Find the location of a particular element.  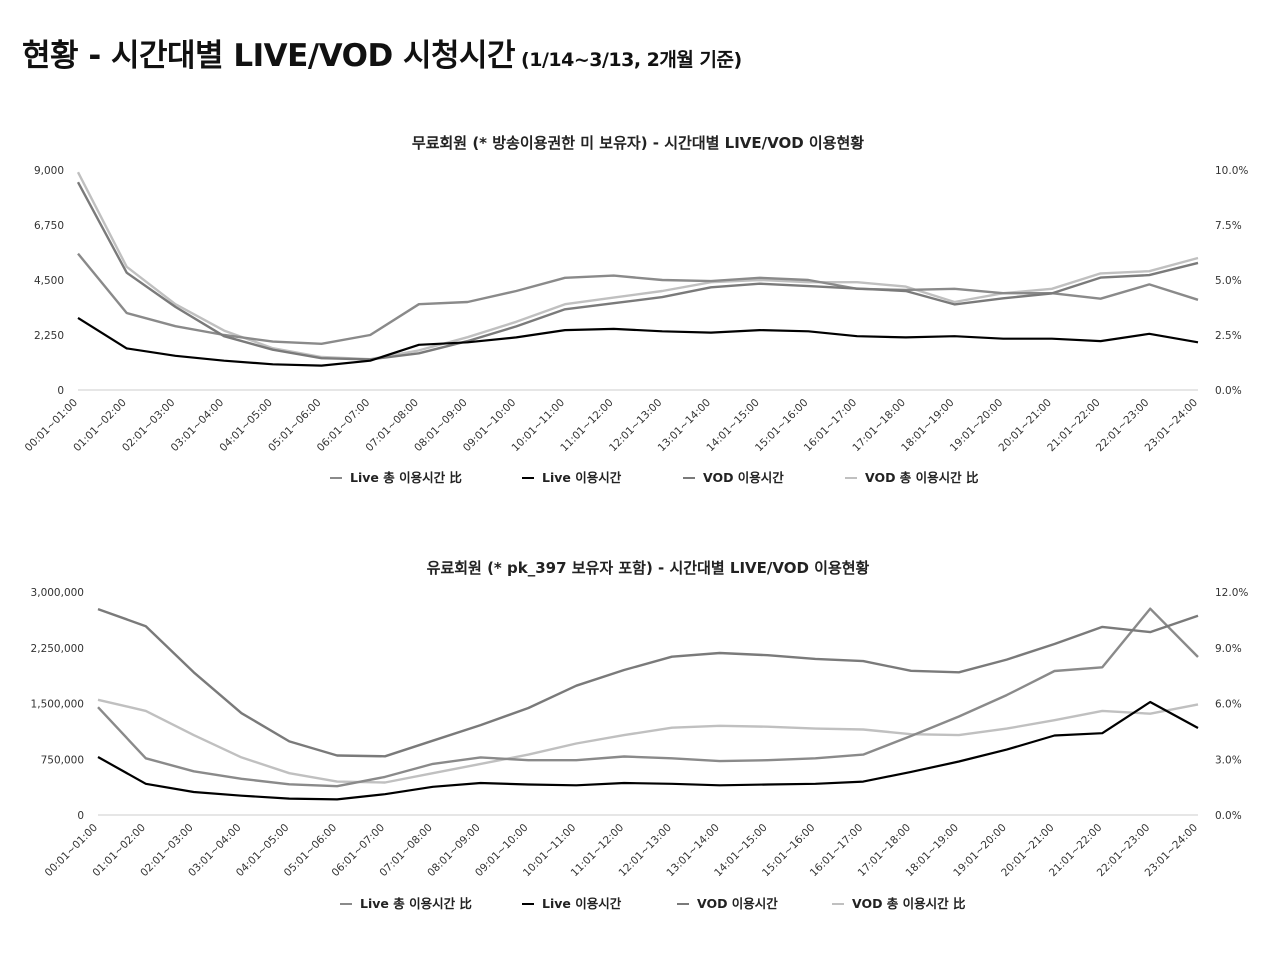

y-right-tick-label: 12.0% is located at coordinates (1231, 593).